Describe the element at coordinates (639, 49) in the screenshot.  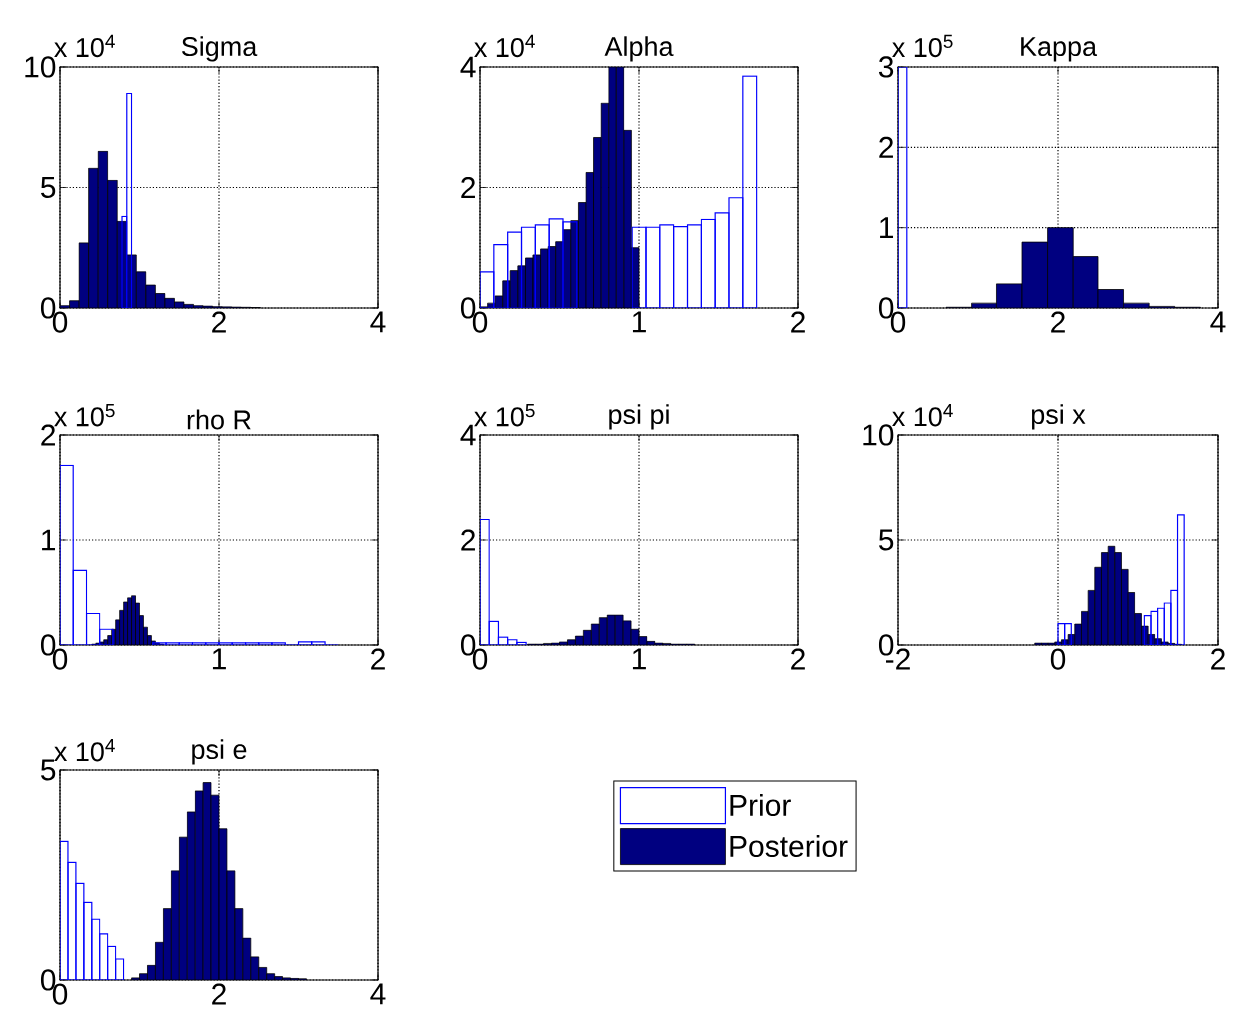
I see `chart-title: Alpha` at that location.